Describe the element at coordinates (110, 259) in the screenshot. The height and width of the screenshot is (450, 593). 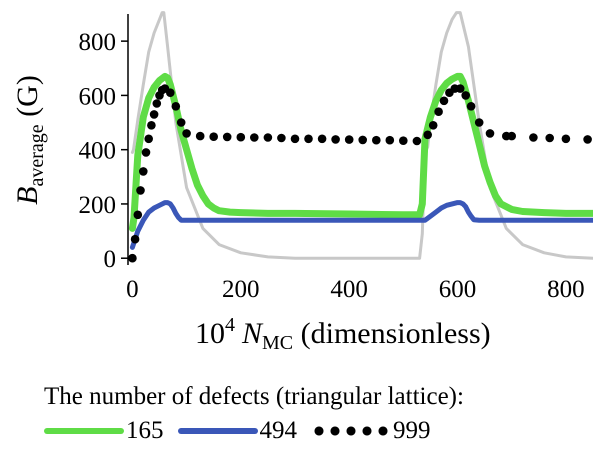
I see `y-tick-label: 0` at that location.